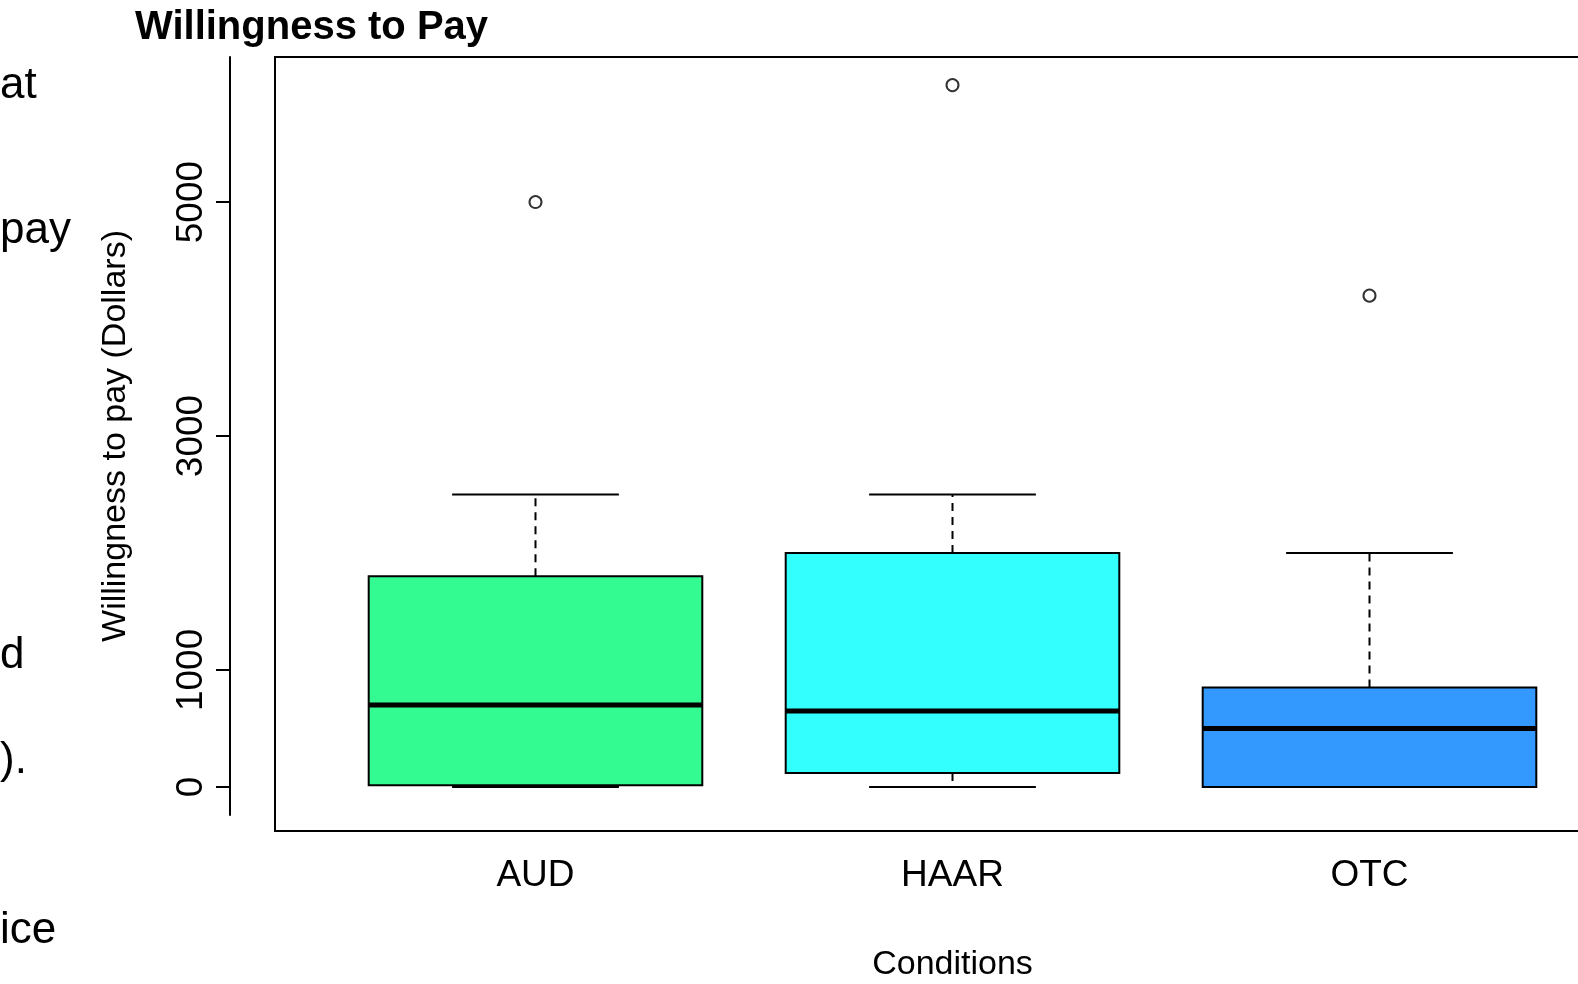 Image resolution: width=1578 pixels, height=984 pixels. Describe the element at coordinates (535, 873) in the screenshot. I see `x-tick-label: AUD` at that location.